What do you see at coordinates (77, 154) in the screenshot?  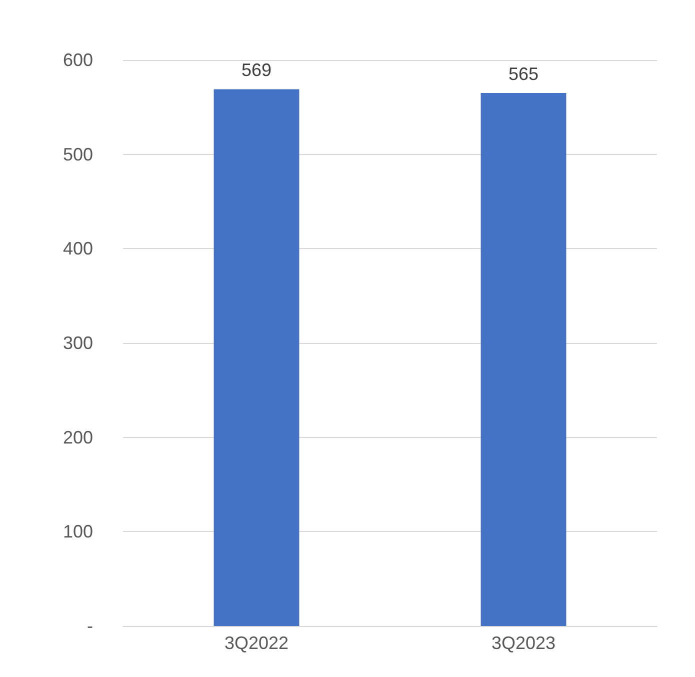 I see `y-tick-label: 500` at bounding box center [77, 154].